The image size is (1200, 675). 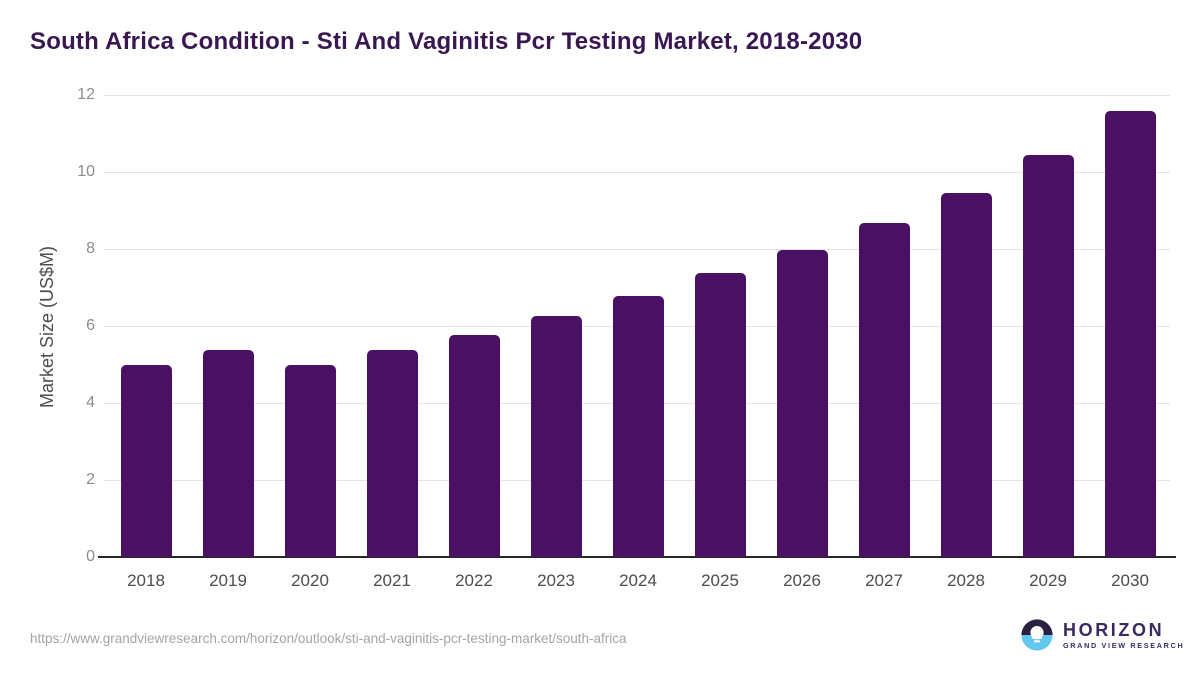 What do you see at coordinates (802, 580) in the screenshot?
I see `x-tick-label-2026: 2026` at bounding box center [802, 580].